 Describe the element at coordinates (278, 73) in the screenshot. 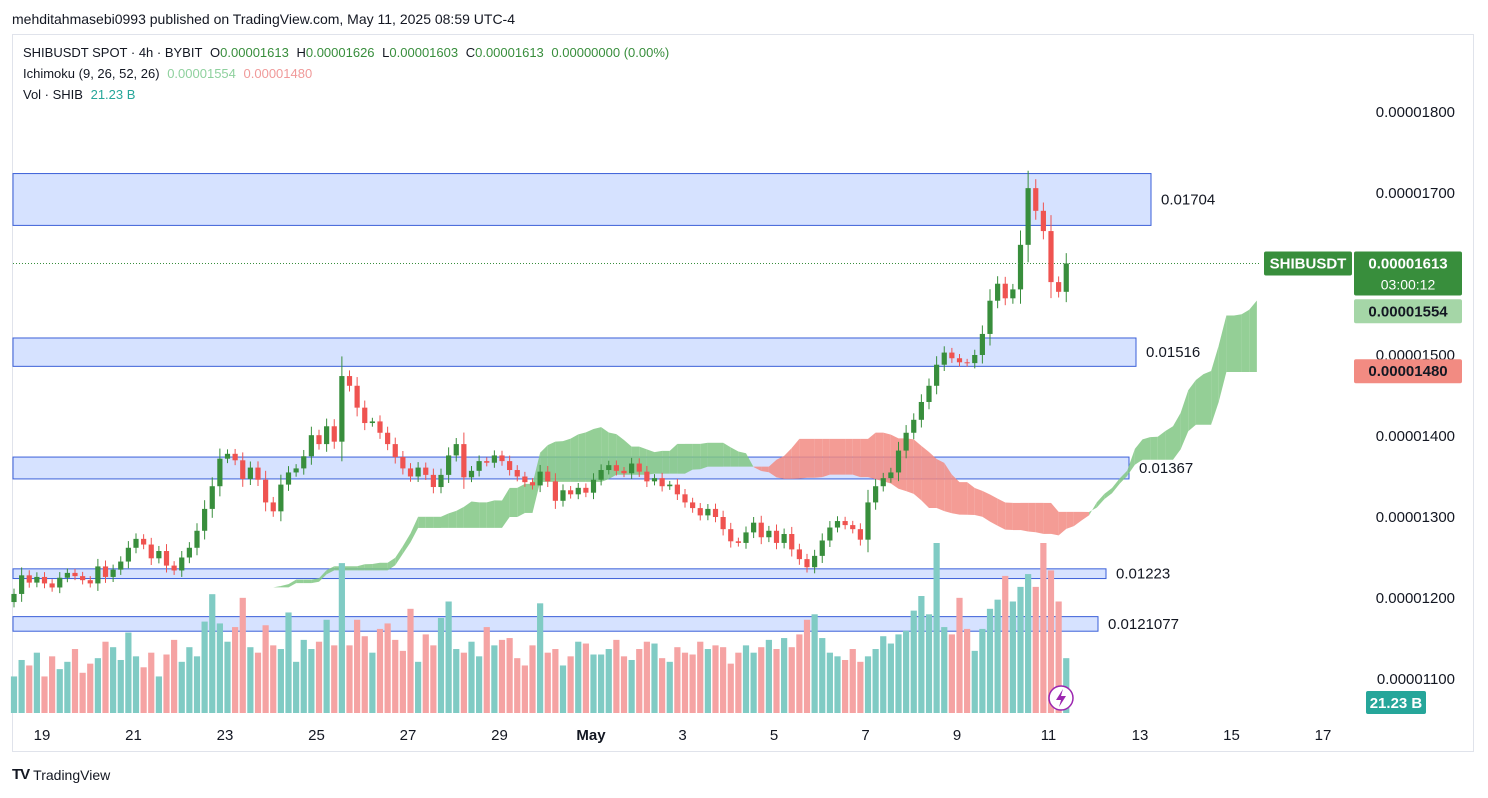

I see `ichimoku-span-b-value: 0.00001480` at that location.